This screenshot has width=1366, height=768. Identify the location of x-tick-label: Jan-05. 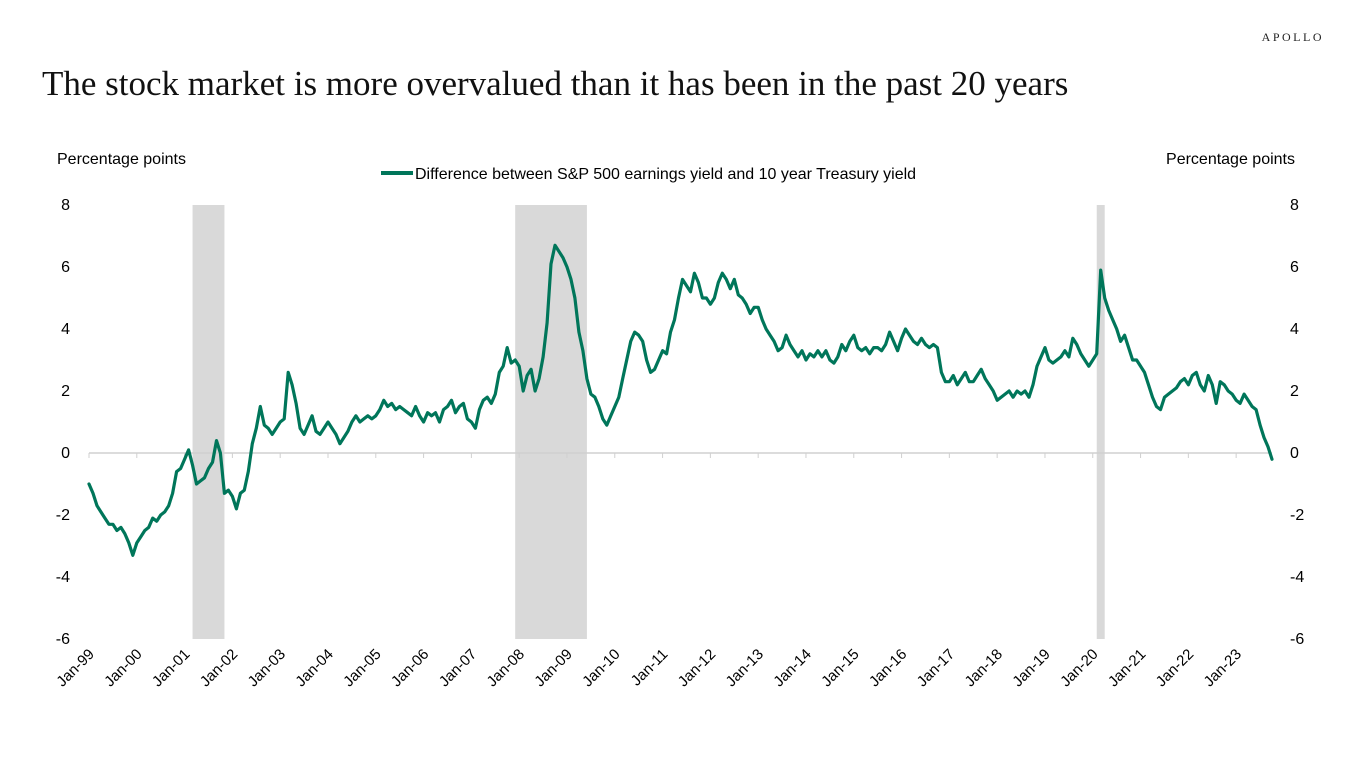
(362, 668).